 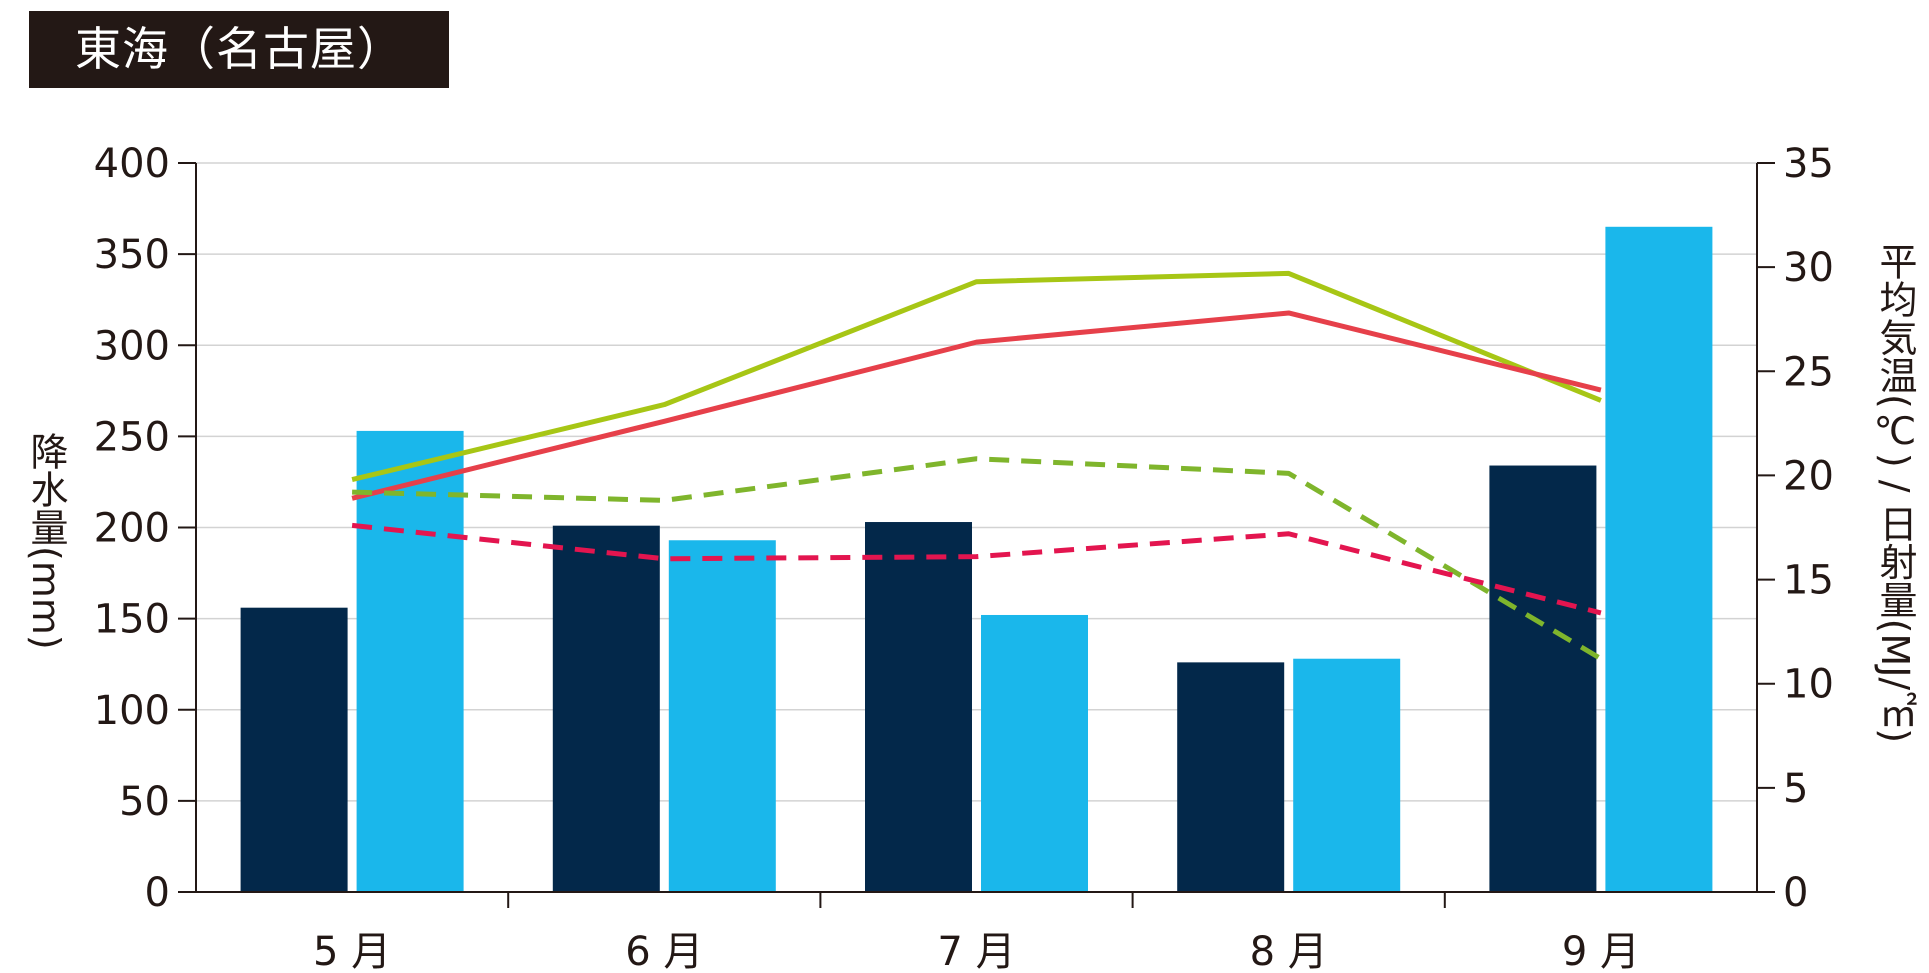 What do you see at coordinates (46, 541) in the screenshot?
I see `left-axis-label: 降水量(mm)` at bounding box center [46, 541].